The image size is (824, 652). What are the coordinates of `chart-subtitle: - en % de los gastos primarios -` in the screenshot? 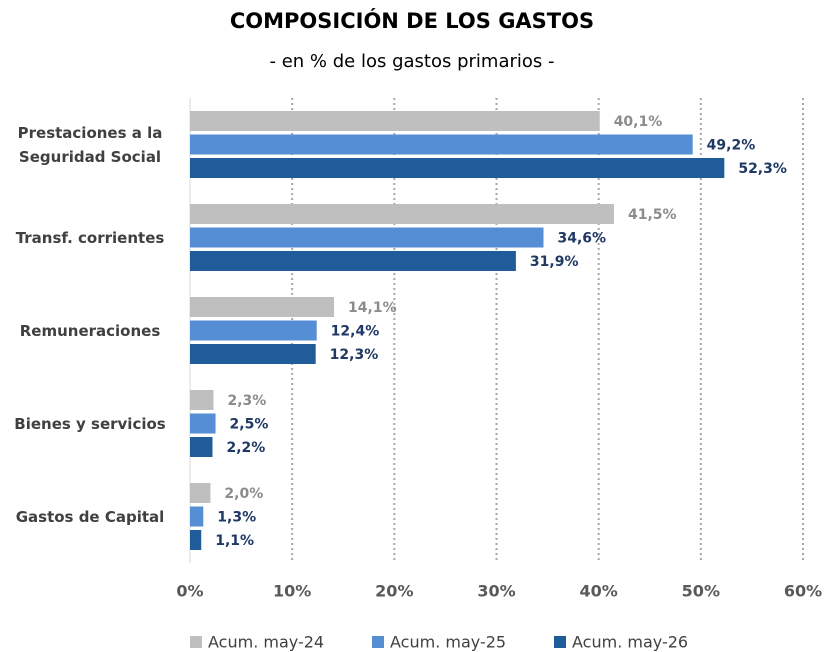 It's located at (412, 61).